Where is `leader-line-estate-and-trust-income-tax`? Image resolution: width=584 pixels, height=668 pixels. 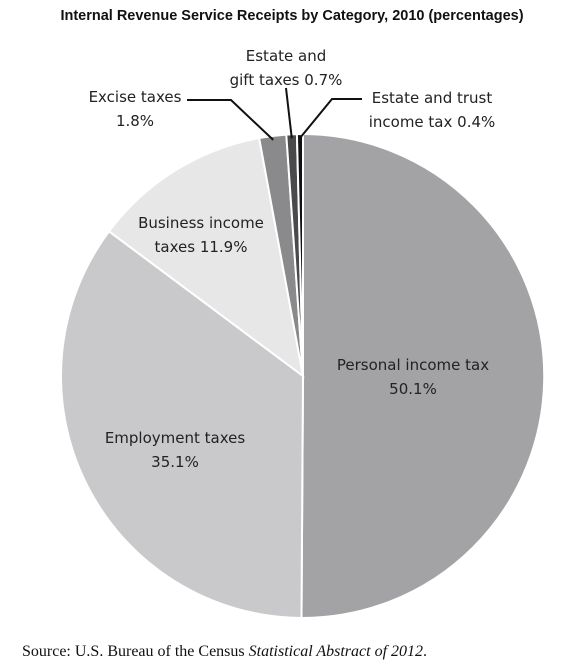 leader-line-estate-and-trust-income-tax is located at coordinates (330, 118).